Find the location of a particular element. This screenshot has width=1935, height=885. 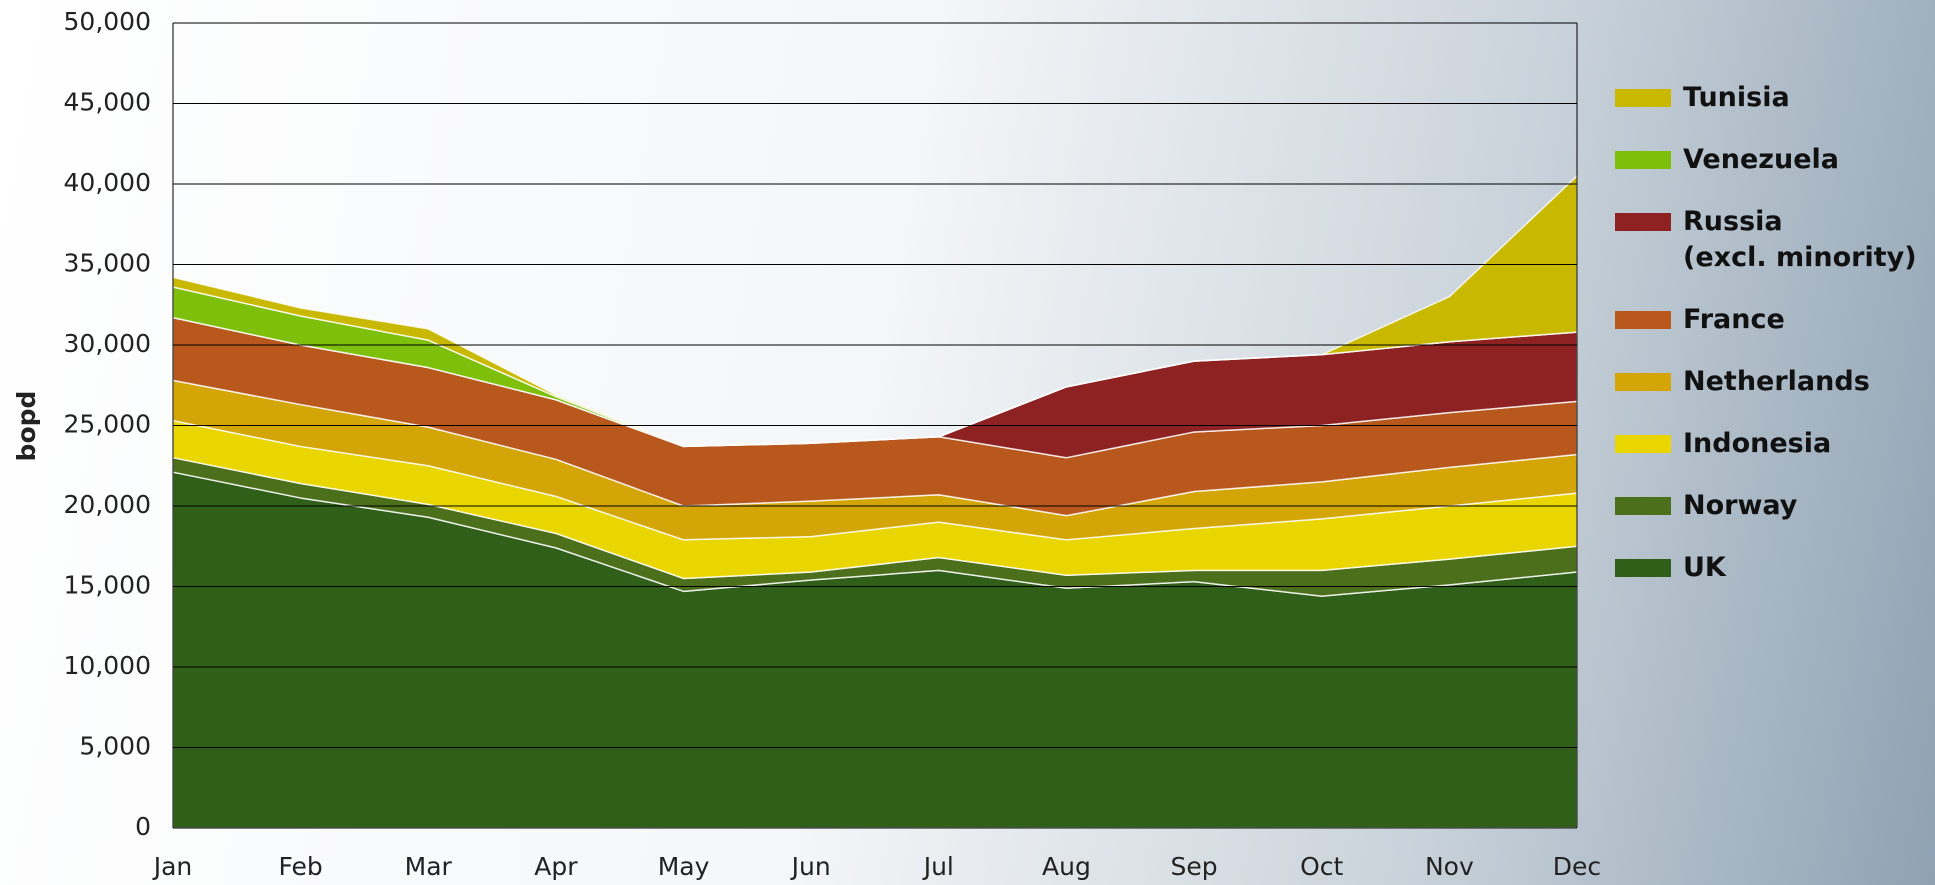

x-tick-label: Oct is located at coordinates (1321, 866).